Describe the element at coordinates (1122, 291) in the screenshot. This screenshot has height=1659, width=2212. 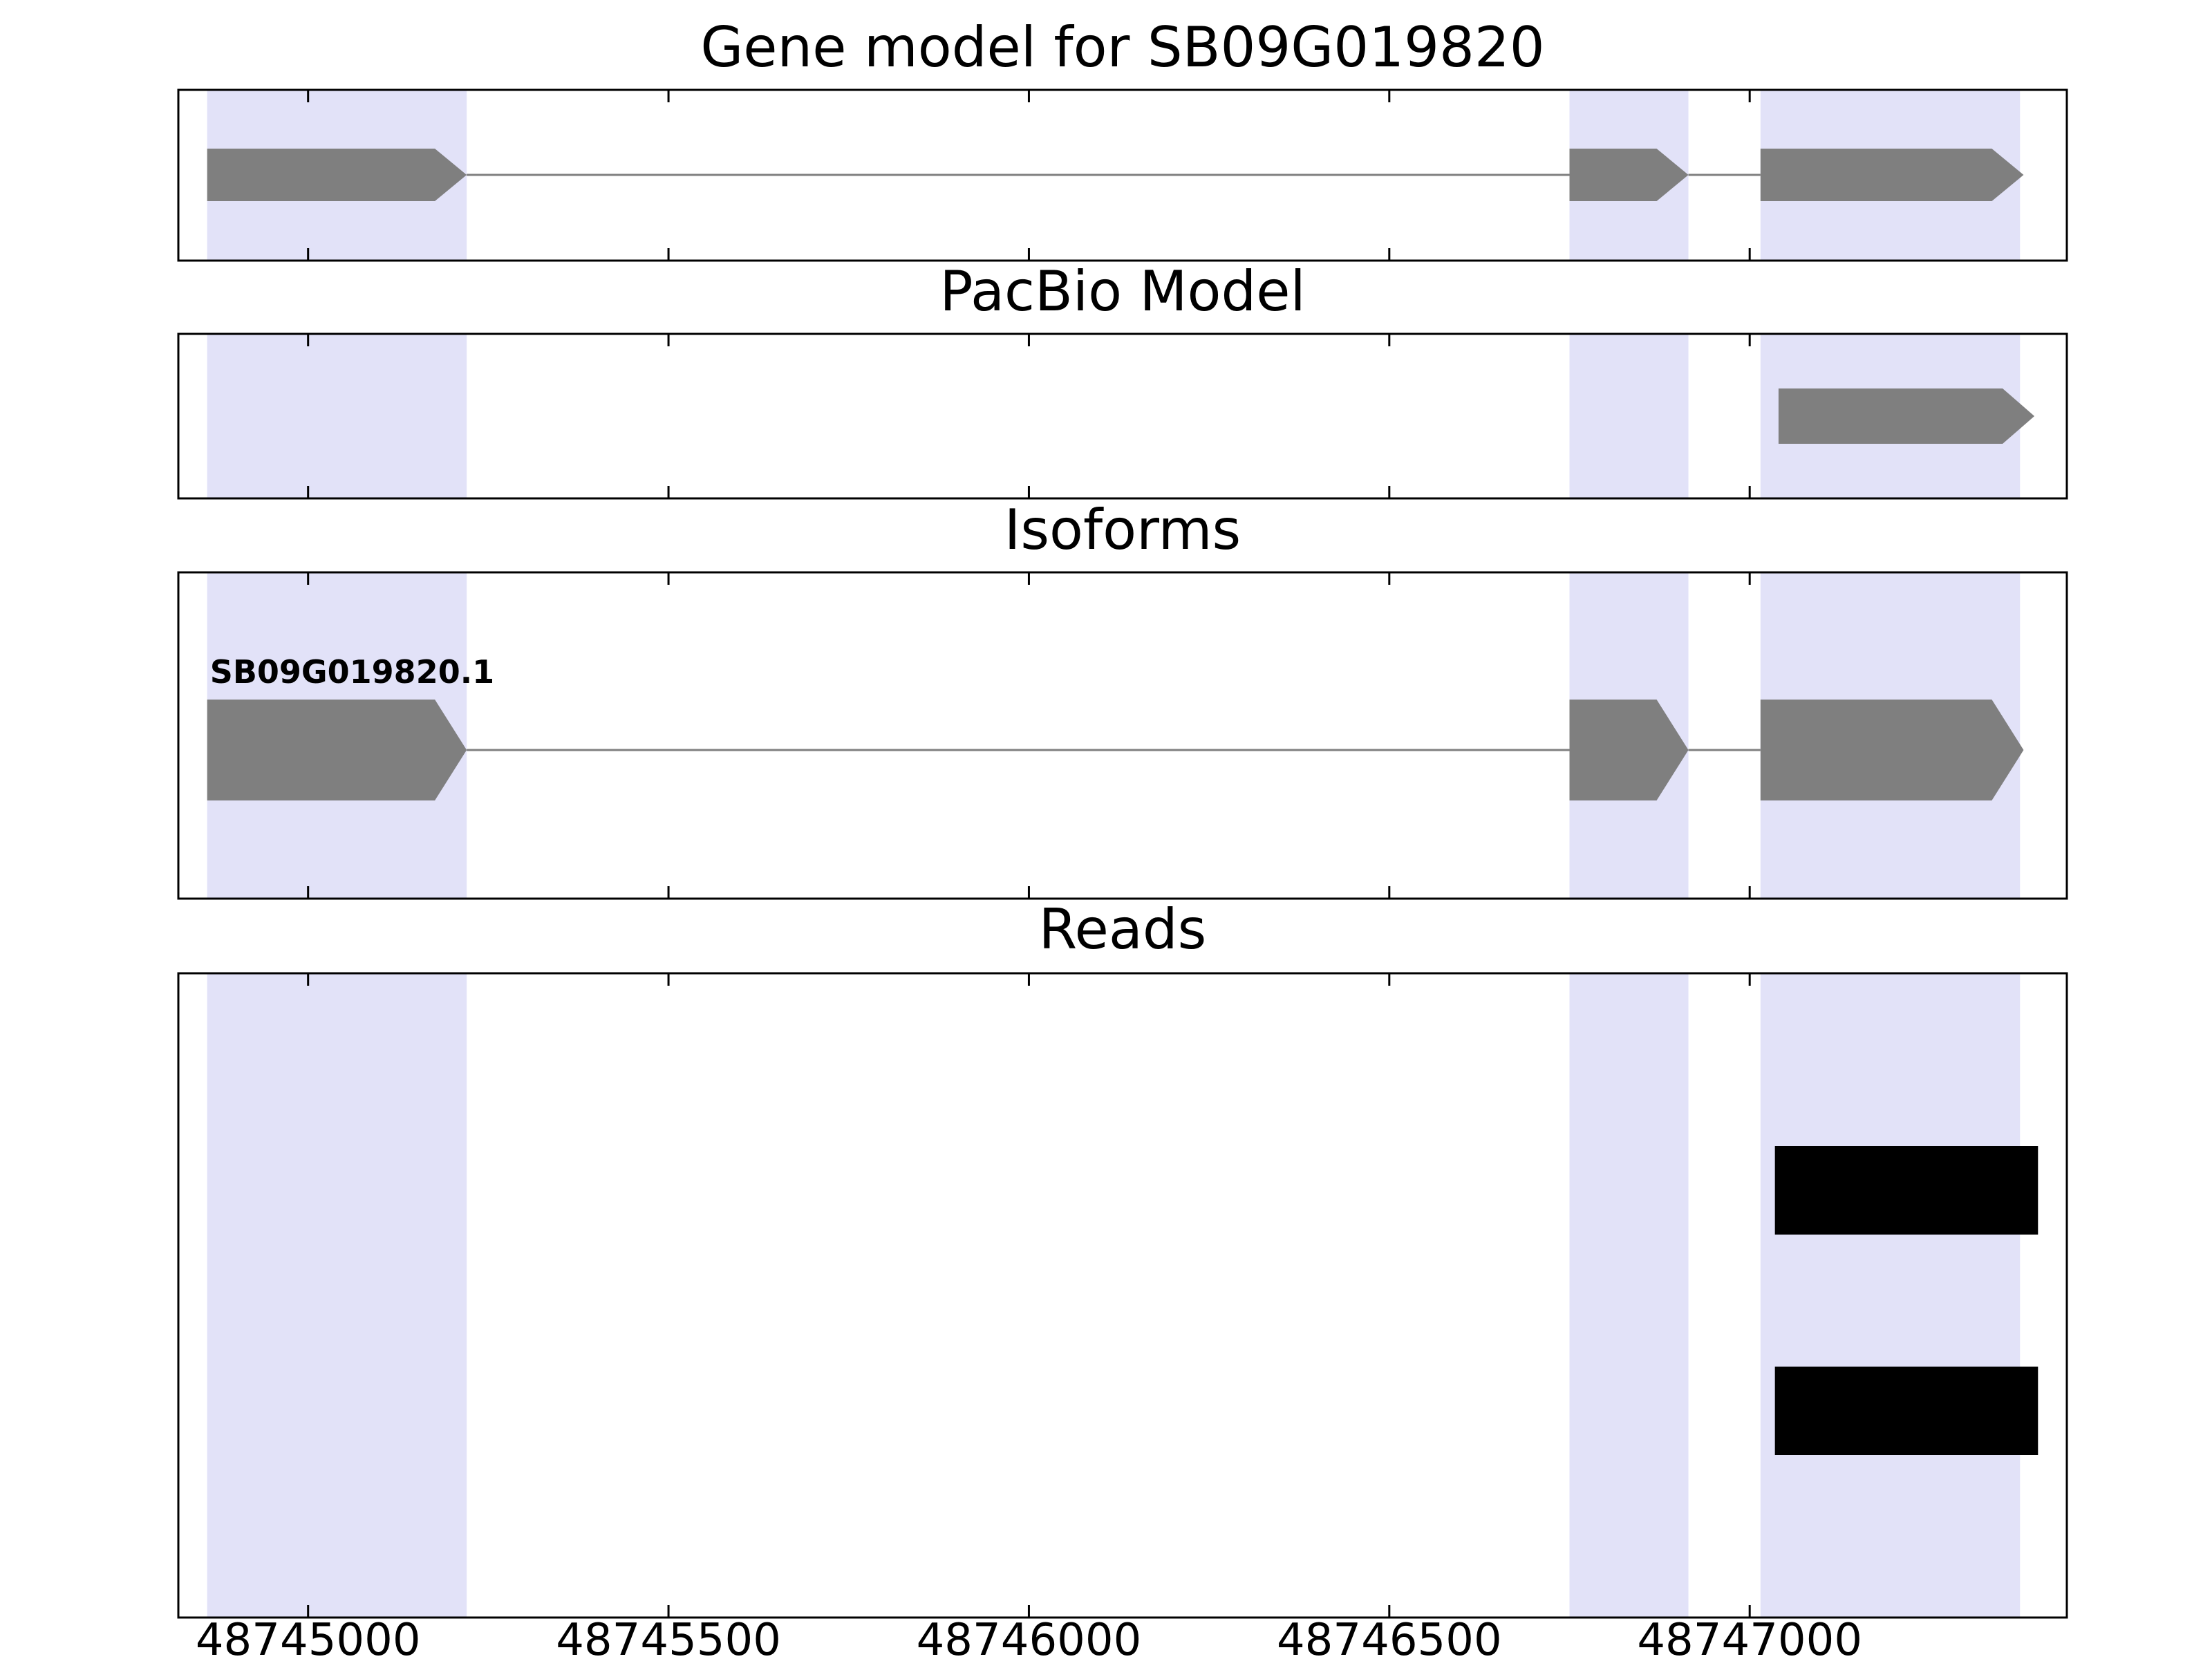
I see `panel-title-pacbio: PacBio Model` at that location.